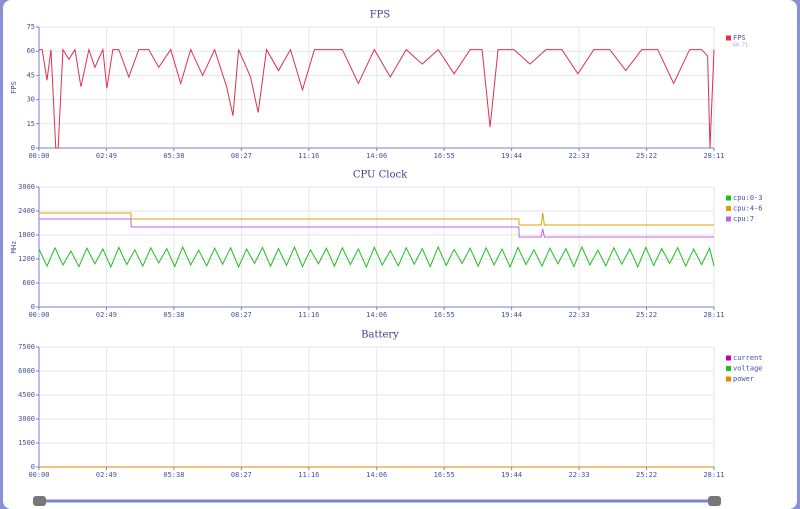 The height and width of the screenshot is (509, 800). Describe the element at coordinates (743, 219) in the screenshot. I see `legend-label: cpu:7` at that location.